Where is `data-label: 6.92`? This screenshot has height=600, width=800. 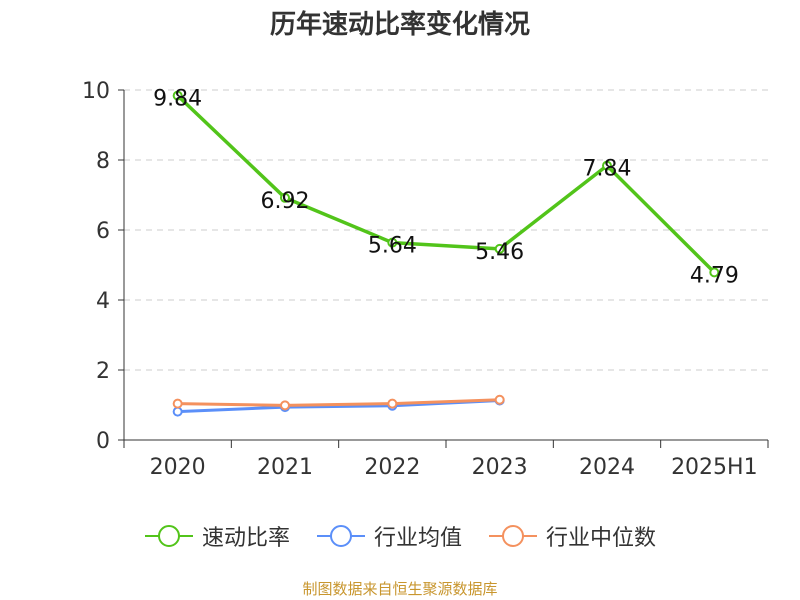 data-label: 6.92 is located at coordinates (285, 201).